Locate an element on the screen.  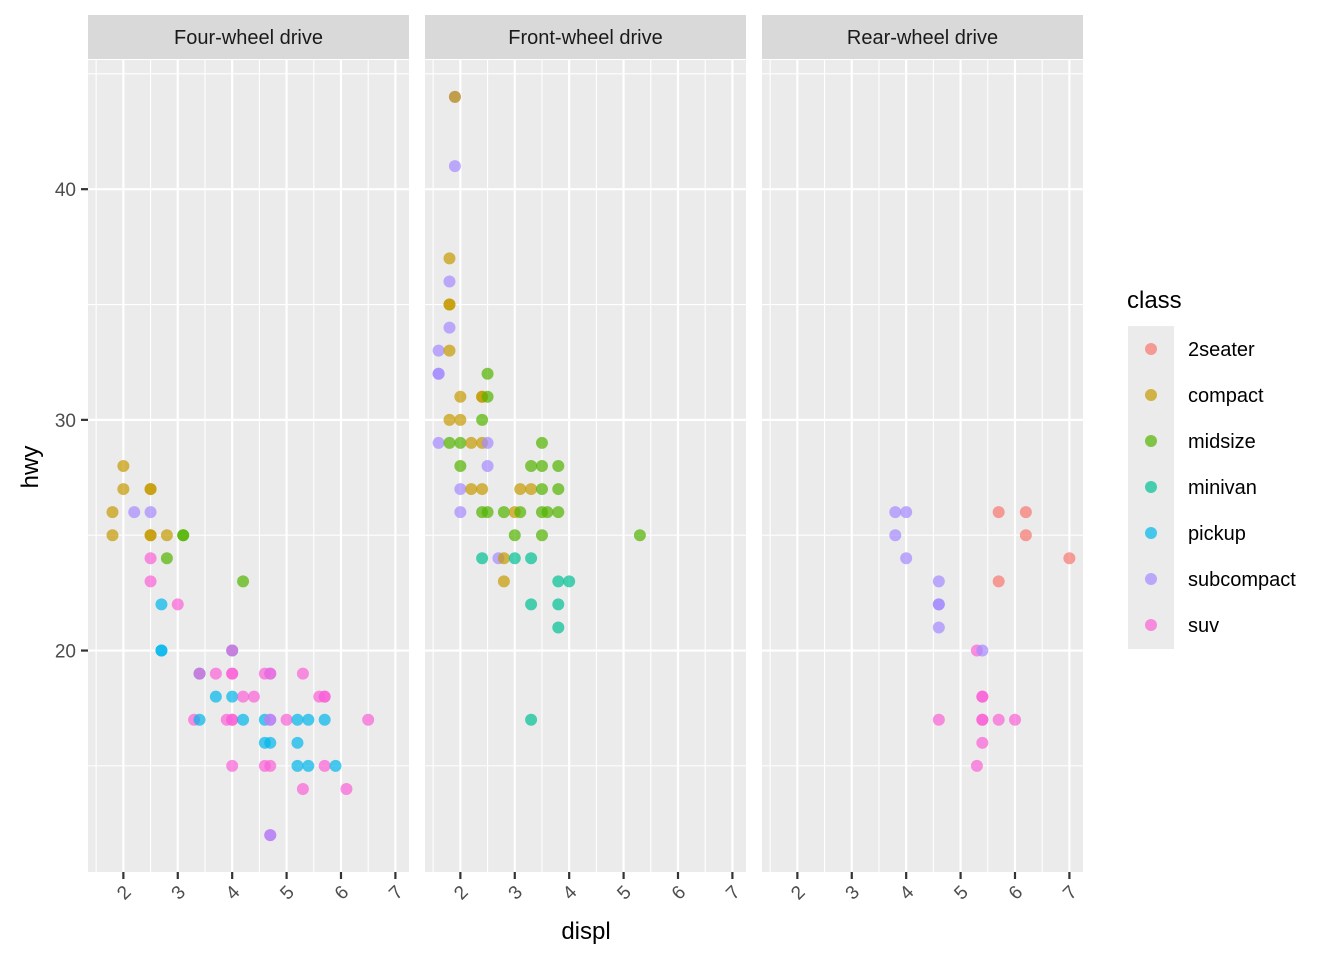
legend-label: suv is located at coordinates (1203, 626).